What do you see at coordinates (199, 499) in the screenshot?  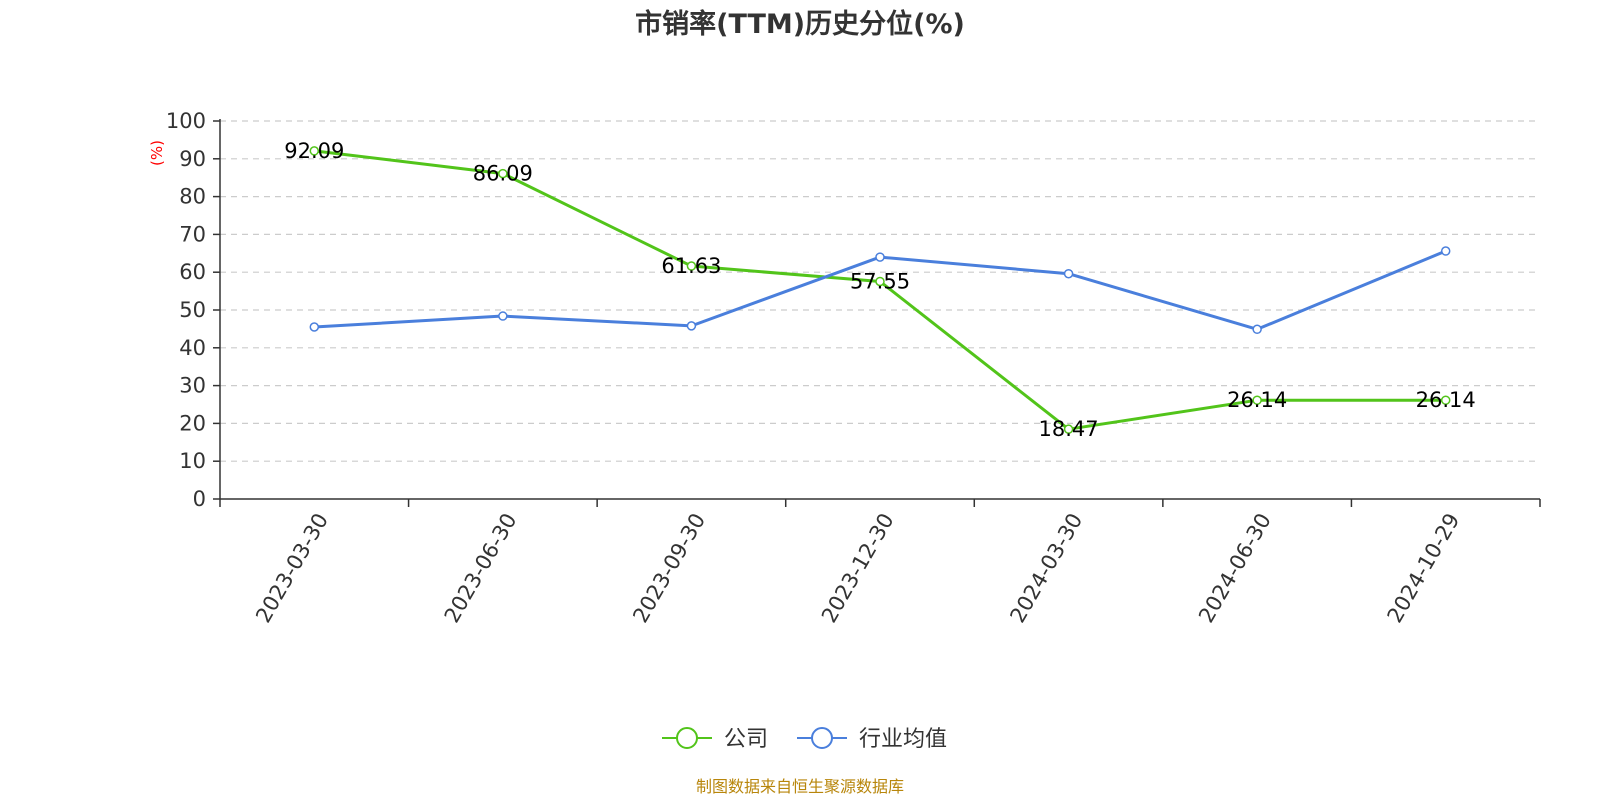 I see `y-tick-label: 0` at bounding box center [199, 499].